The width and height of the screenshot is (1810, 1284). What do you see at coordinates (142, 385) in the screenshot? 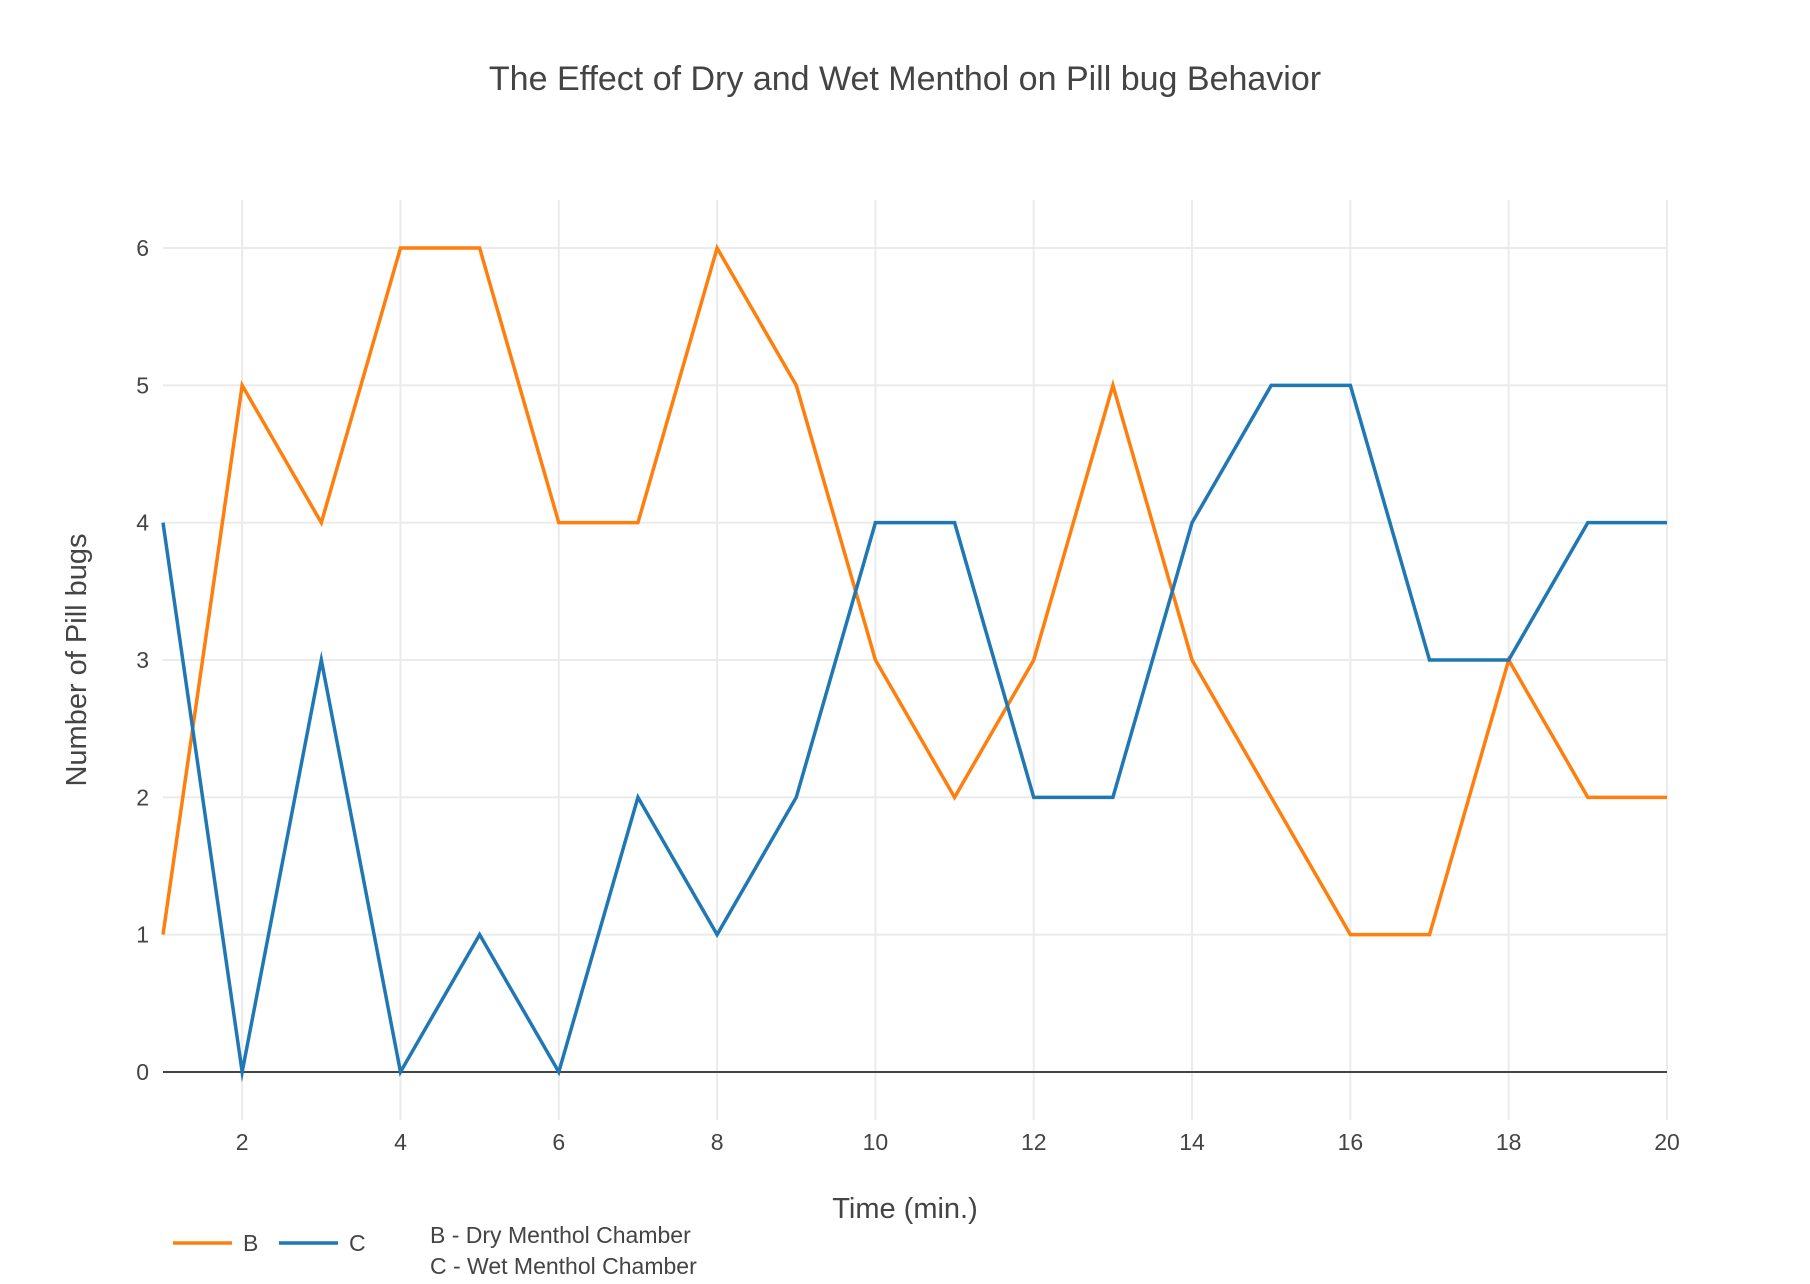
I see `y-tick-label: 5` at bounding box center [142, 385].